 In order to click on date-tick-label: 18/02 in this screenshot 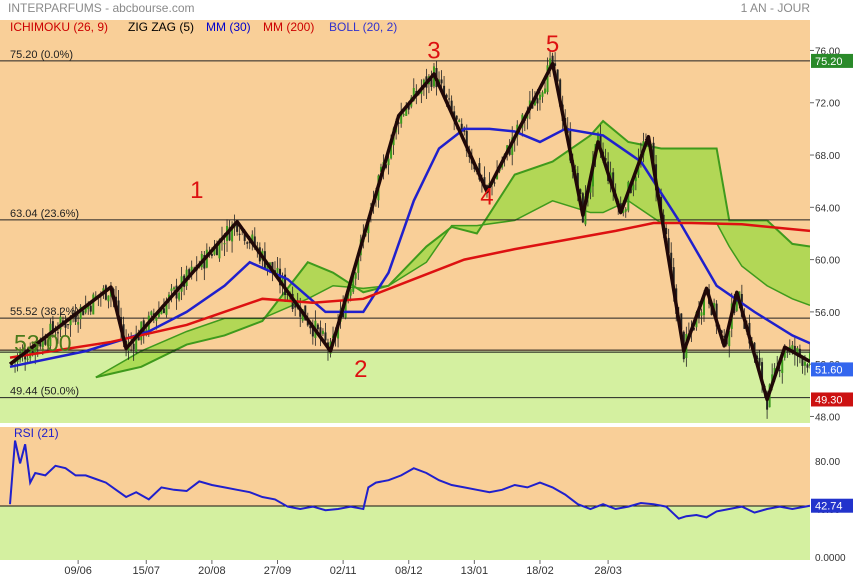, I will do `click(540, 571)`.